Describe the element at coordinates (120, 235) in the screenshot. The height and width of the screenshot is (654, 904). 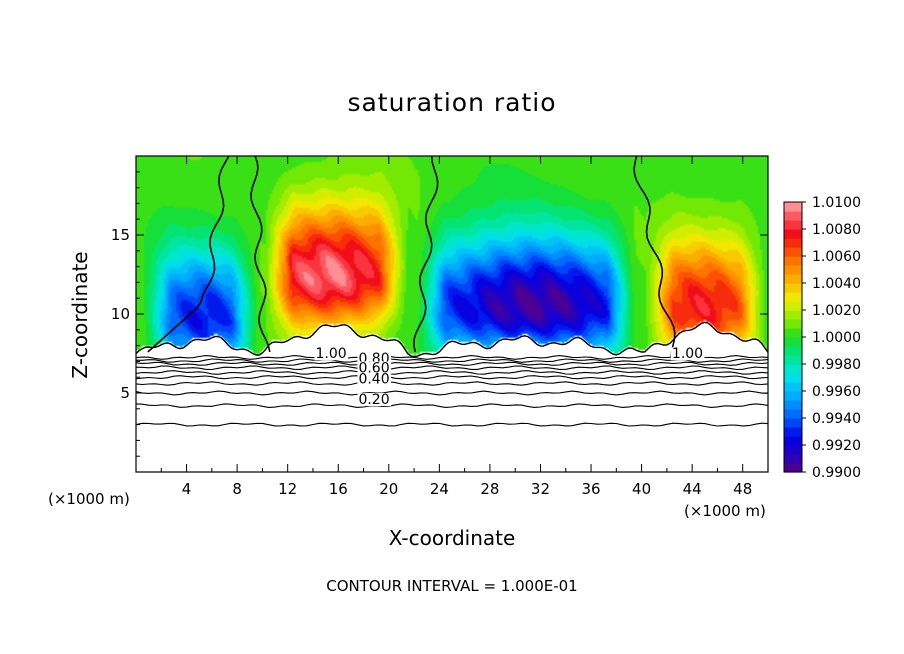
I see `y-tick-label: 15` at that location.